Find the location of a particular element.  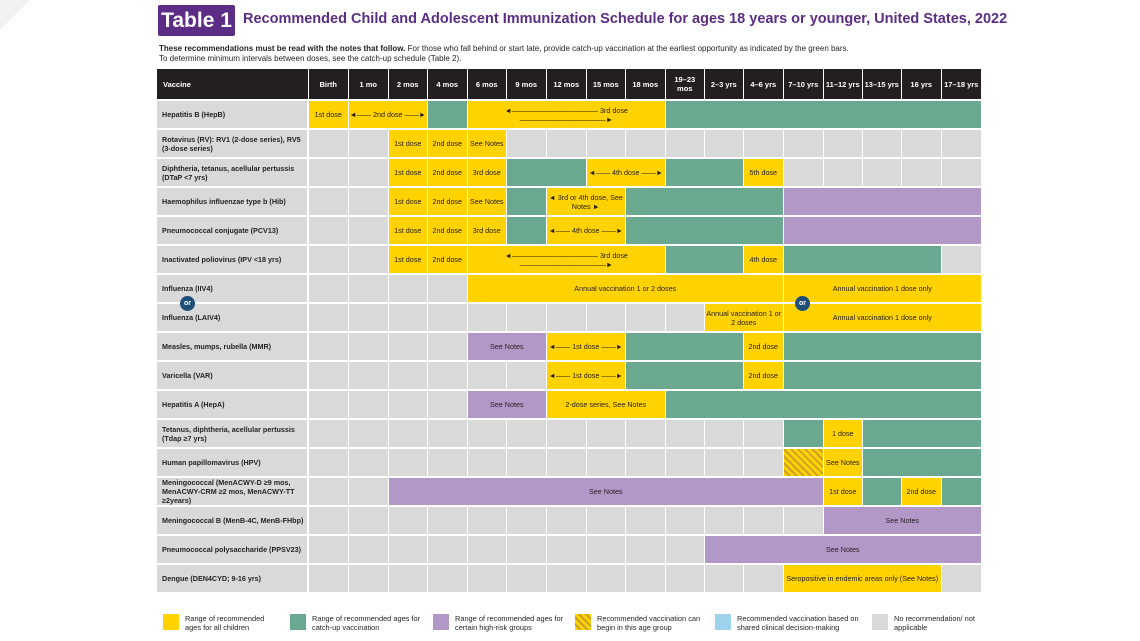

schedule-bar: ◄———————————— 3rd dose ————————————► is located at coordinates (566, 114).